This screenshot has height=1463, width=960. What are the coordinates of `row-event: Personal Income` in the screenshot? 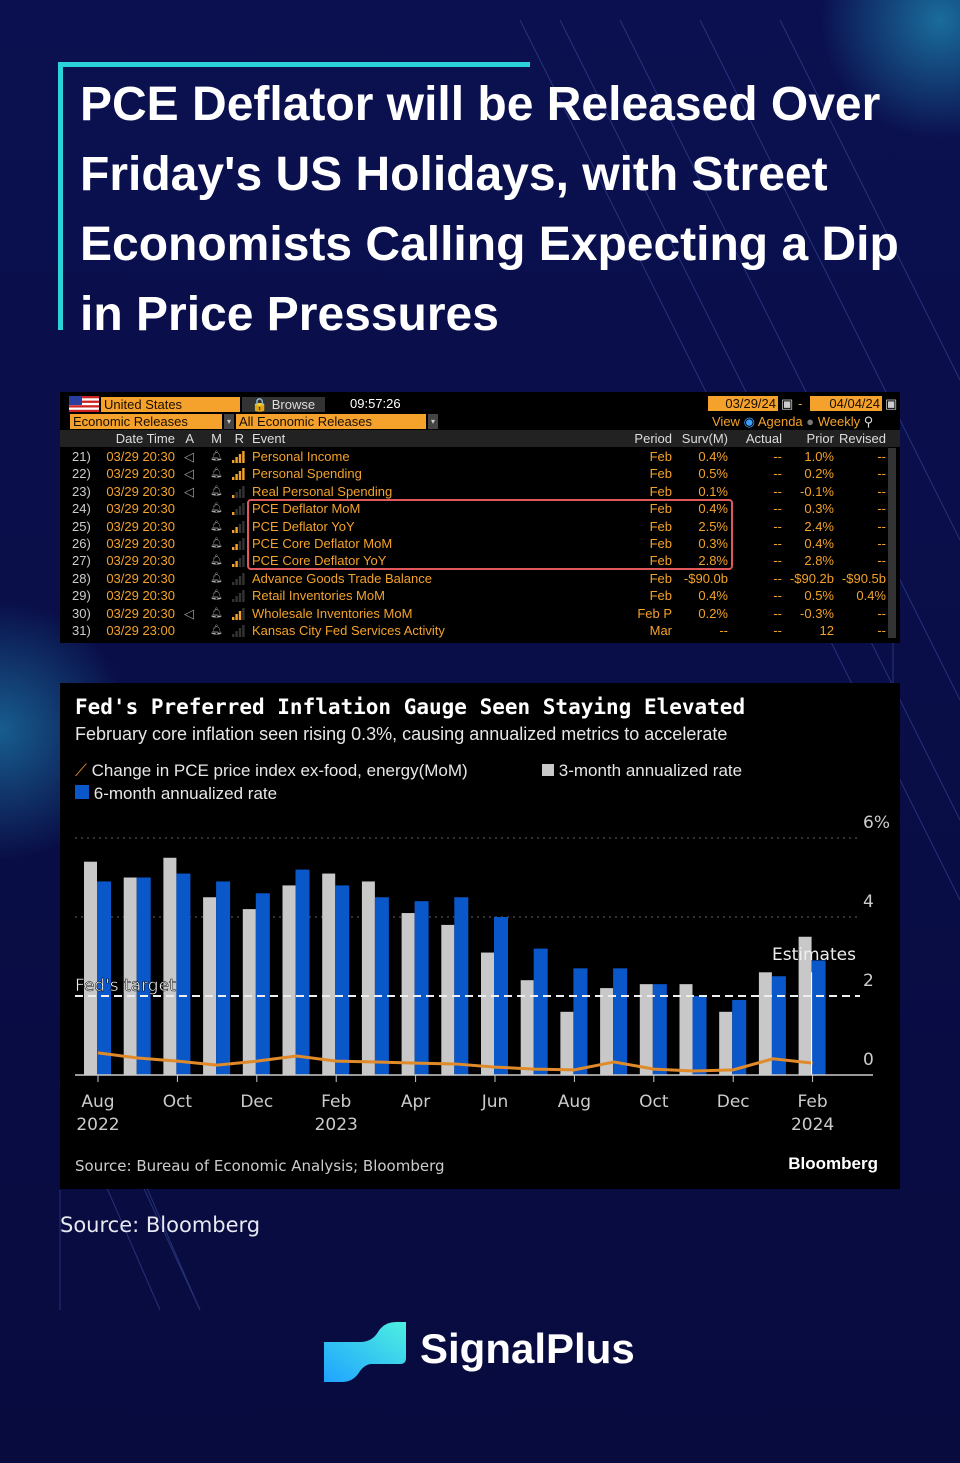 It's located at (301, 456).